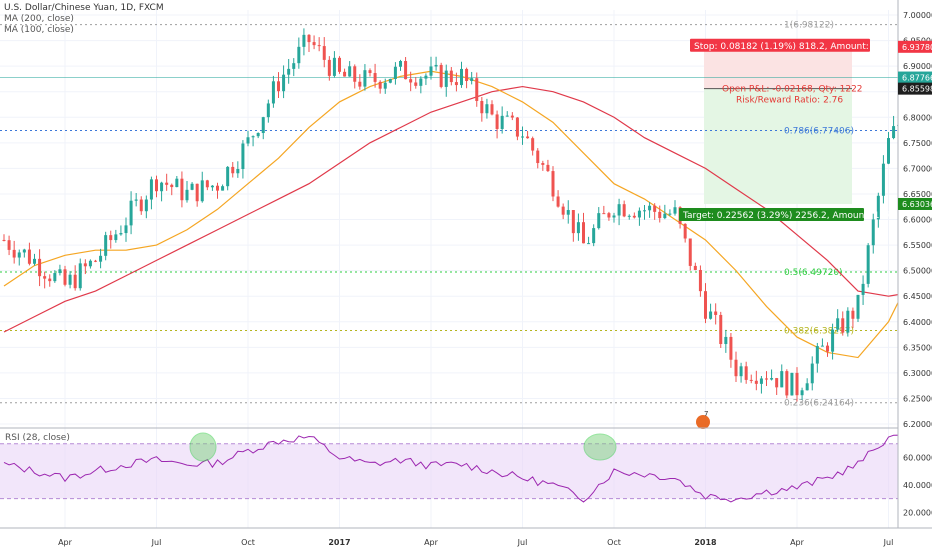  I want to click on price-tick: 7.00000, so click(917, 15).